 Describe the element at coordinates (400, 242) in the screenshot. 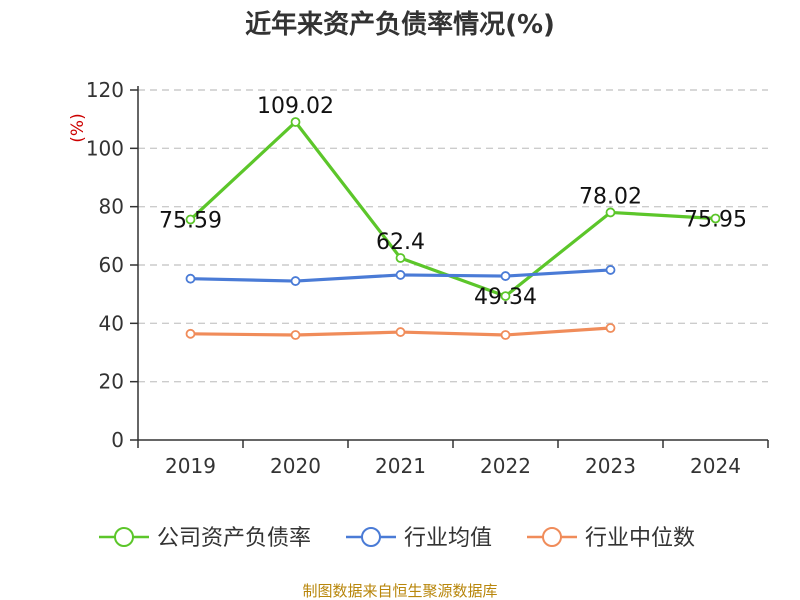

I see `data-label: 62.4` at that location.